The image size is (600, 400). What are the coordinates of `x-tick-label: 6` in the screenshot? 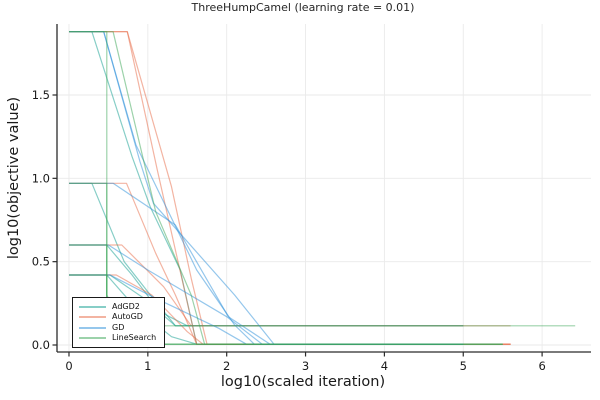 It's located at (541, 366).